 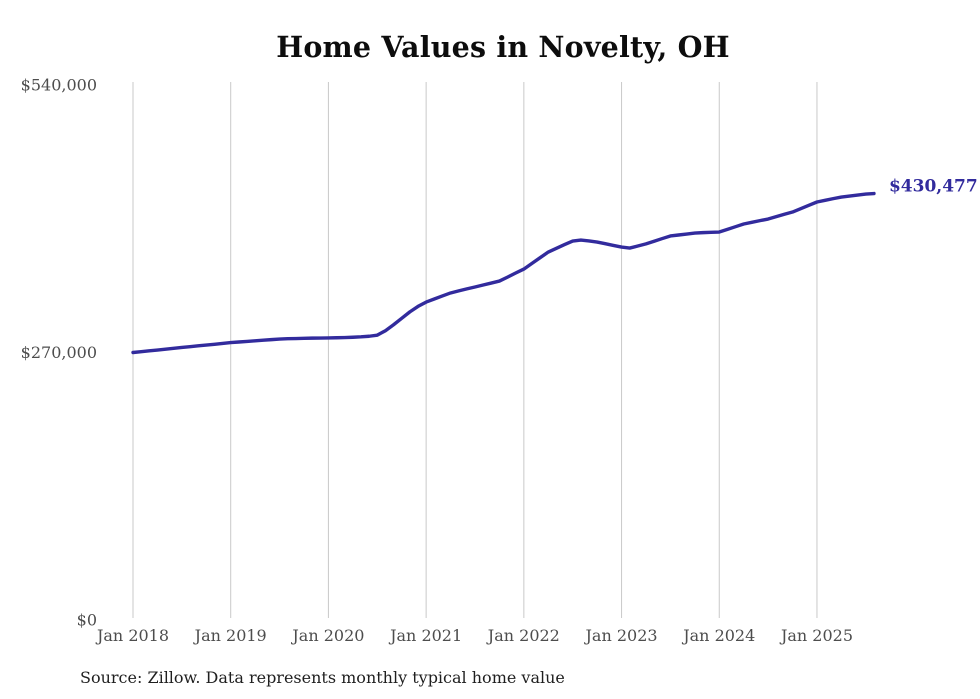 What do you see at coordinates (933, 187) in the screenshot?
I see `end-value-label: $430,477` at bounding box center [933, 187].